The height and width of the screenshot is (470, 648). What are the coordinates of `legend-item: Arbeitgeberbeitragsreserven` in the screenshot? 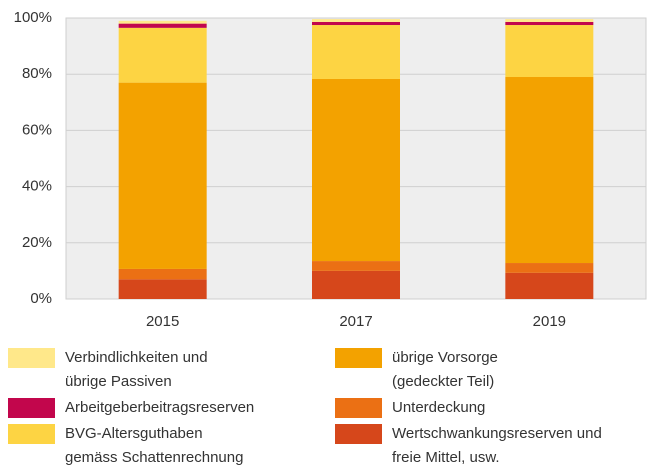 It's located at (131, 408).